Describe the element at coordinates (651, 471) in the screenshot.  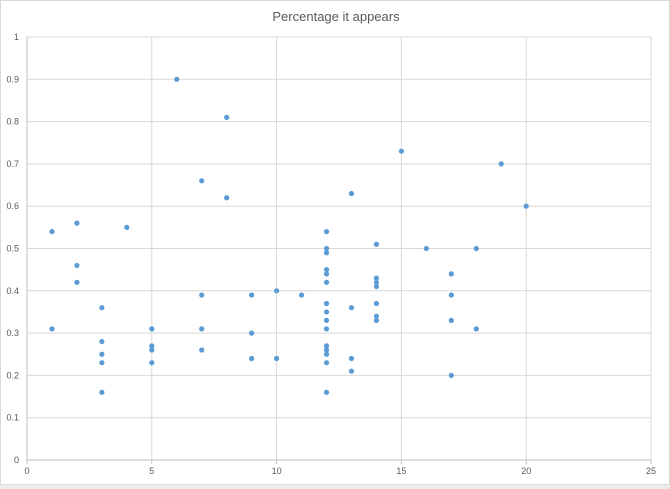
I see `x-tick-label: 25` at that location.